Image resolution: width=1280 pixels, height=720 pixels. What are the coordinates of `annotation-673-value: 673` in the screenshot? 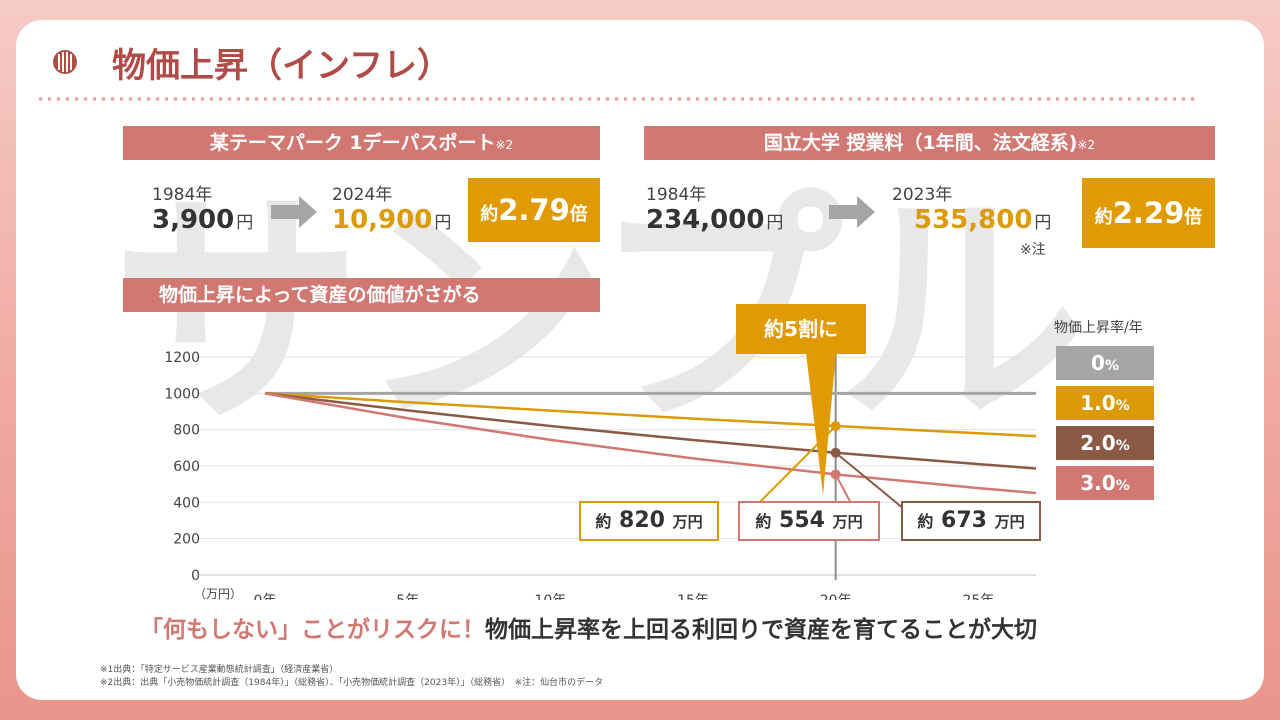 It's located at (964, 520).